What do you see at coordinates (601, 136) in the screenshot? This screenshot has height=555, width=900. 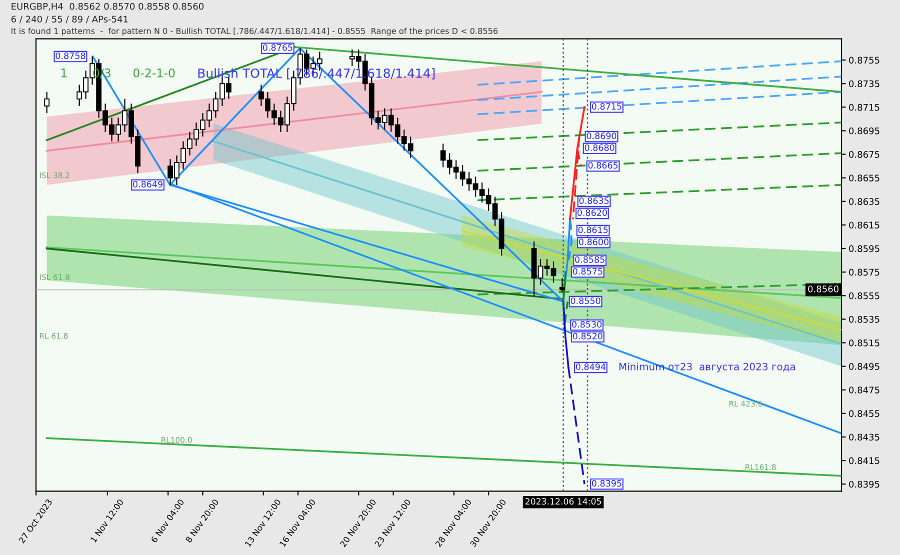 I see `annotation: 0.8690` at bounding box center [601, 136].